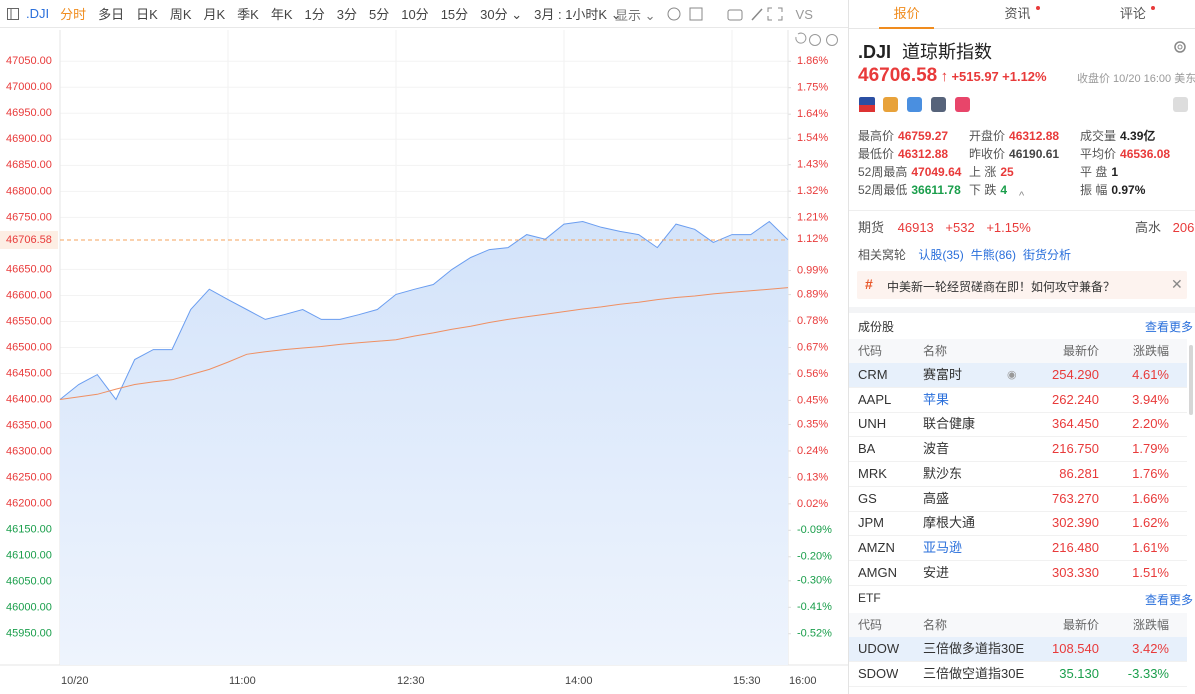  Describe the element at coordinates (812, 400) in the screenshot. I see `y2-tick-label: 0.45%` at that location.